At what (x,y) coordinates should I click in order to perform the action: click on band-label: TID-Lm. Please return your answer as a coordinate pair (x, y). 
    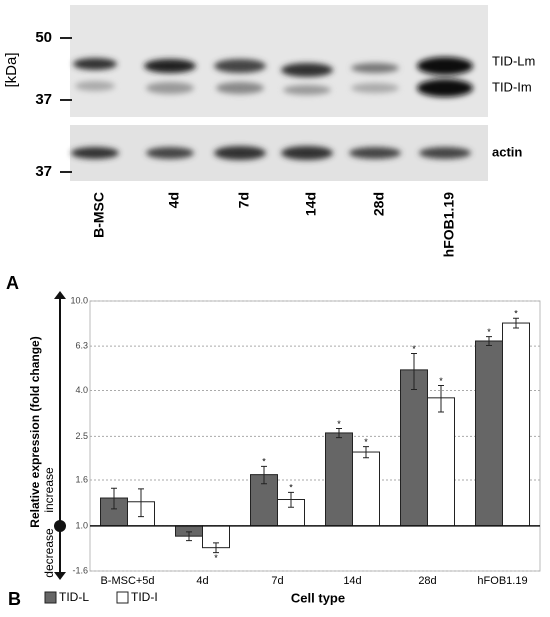
    Looking at the image, I should click on (513, 60).